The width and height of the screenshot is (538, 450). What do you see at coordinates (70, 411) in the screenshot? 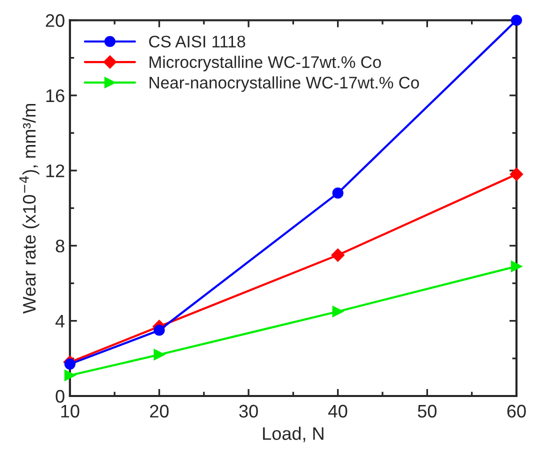
I see `x-tick-label: 10` at bounding box center [70, 411].